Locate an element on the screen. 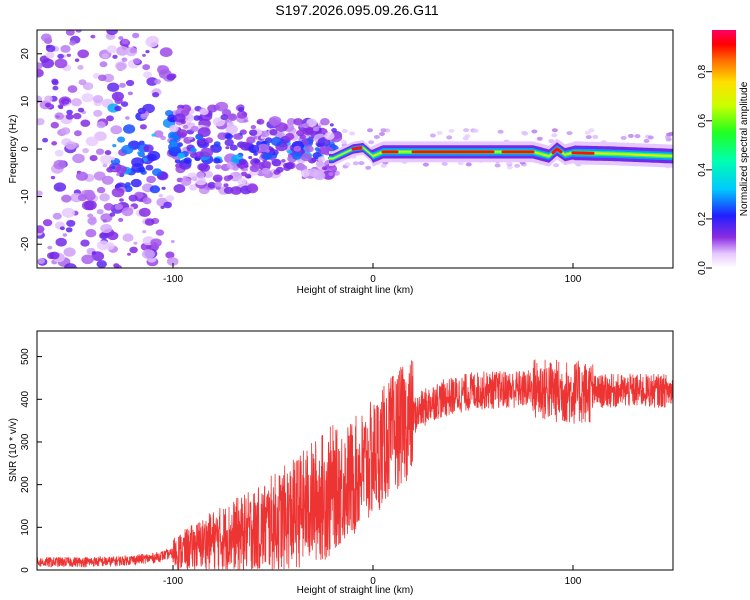 This screenshot has width=750, height=600. spectrogram-ytick-label: -10 is located at coordinates (25, 196).